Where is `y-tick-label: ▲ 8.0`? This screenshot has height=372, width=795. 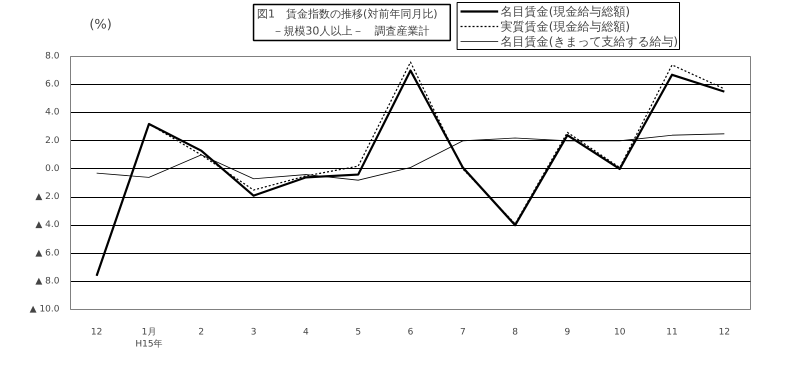
y-tick-label: ▲ 8.0 is located at coordinates (47, 281).